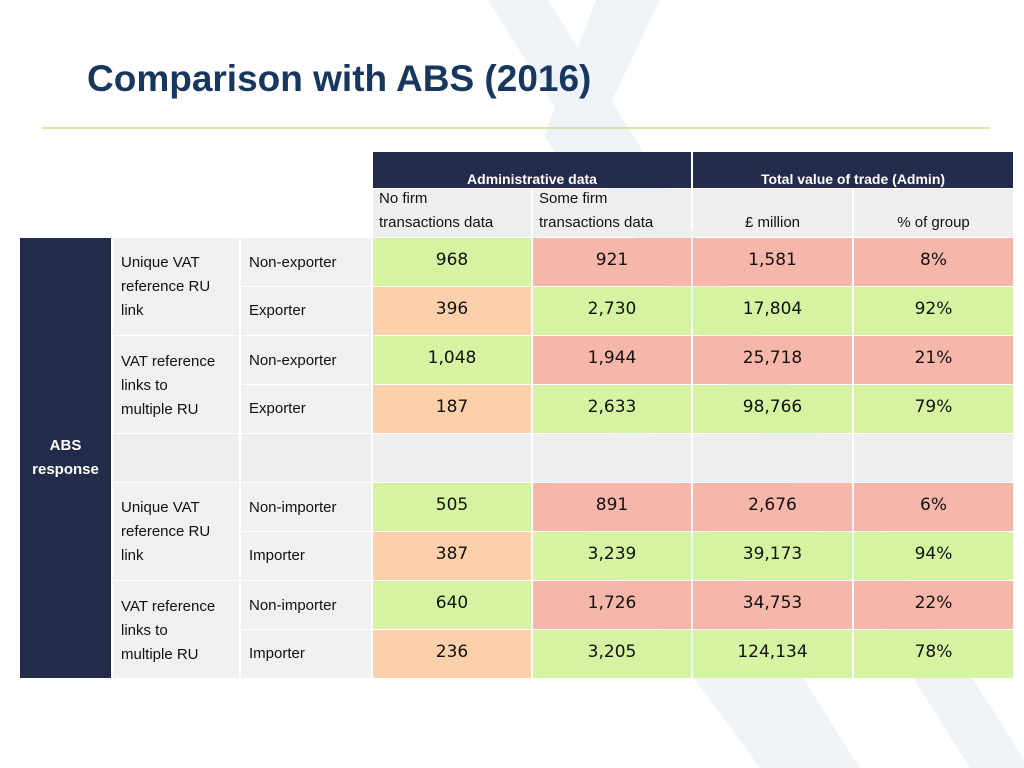 The image size is (1024, 768). Describe the element at coordinates (452, 409) in the screenshot. I see `data-cell: 187` at that location.